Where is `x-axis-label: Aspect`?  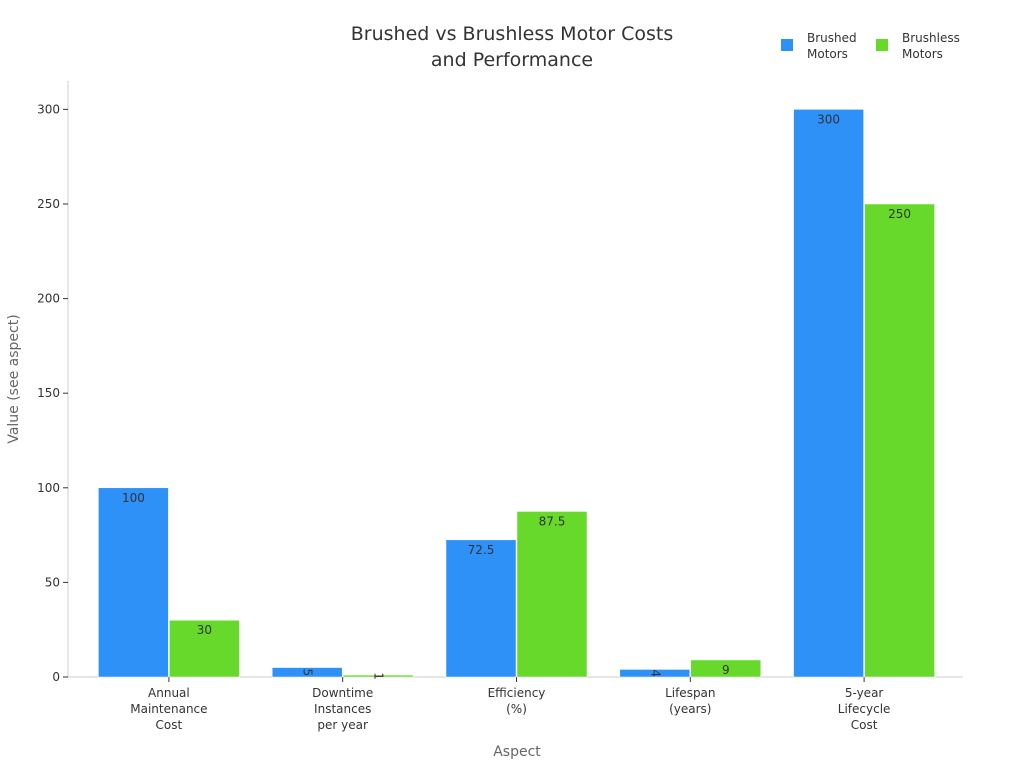 x-axis-label: Aspect is located at coordinates (517, 752).